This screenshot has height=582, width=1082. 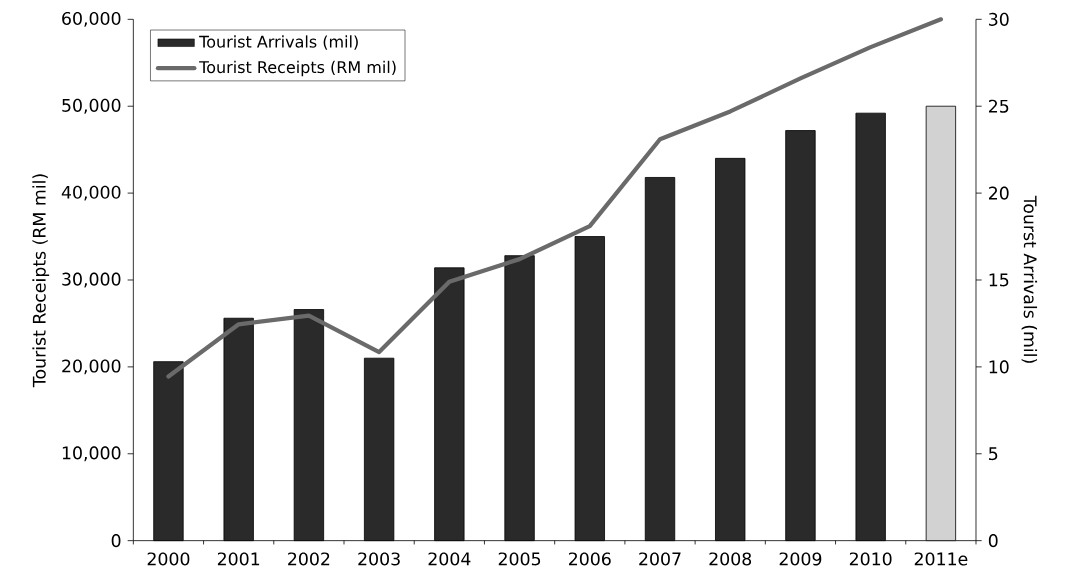 What do you see at coordinates (730, 559) in the screenshot?
I see `x-tick-label: 2008` at bounding box center [730, 559].